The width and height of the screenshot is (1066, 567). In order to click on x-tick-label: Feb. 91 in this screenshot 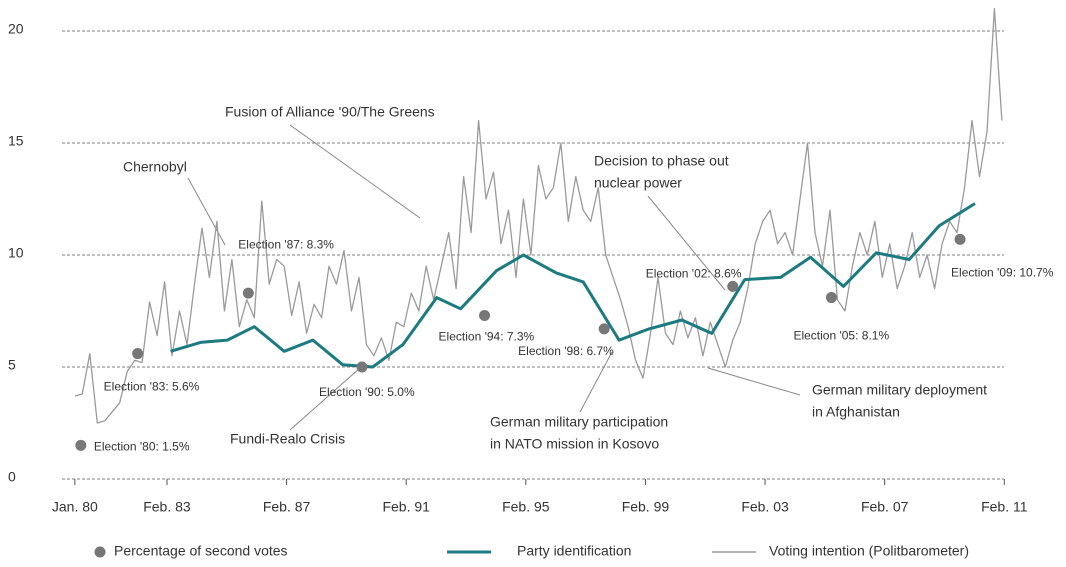, I will do `click(406, 507)`.